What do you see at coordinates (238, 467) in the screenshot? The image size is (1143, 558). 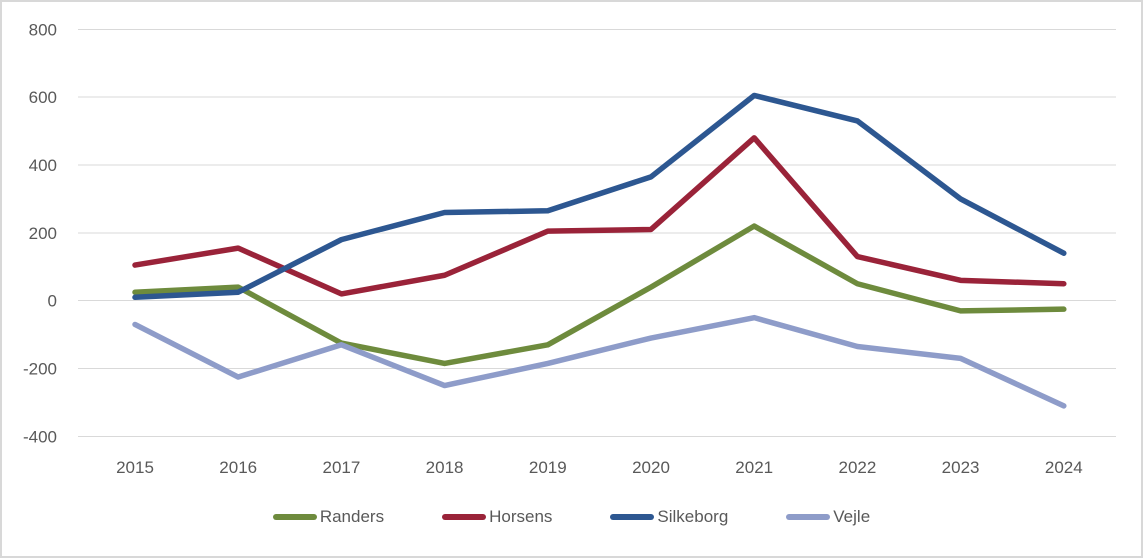 I see `x-axis-tick-label: 2016` at bounding box center [238, 467].